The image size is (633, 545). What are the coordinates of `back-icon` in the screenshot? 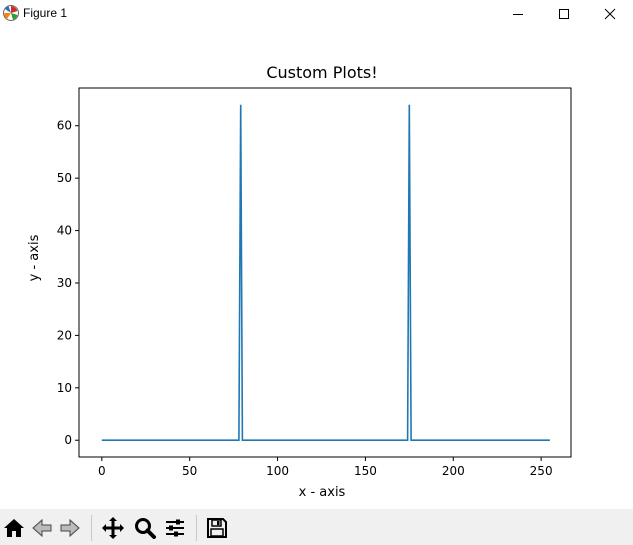 It's located at (42, 528).